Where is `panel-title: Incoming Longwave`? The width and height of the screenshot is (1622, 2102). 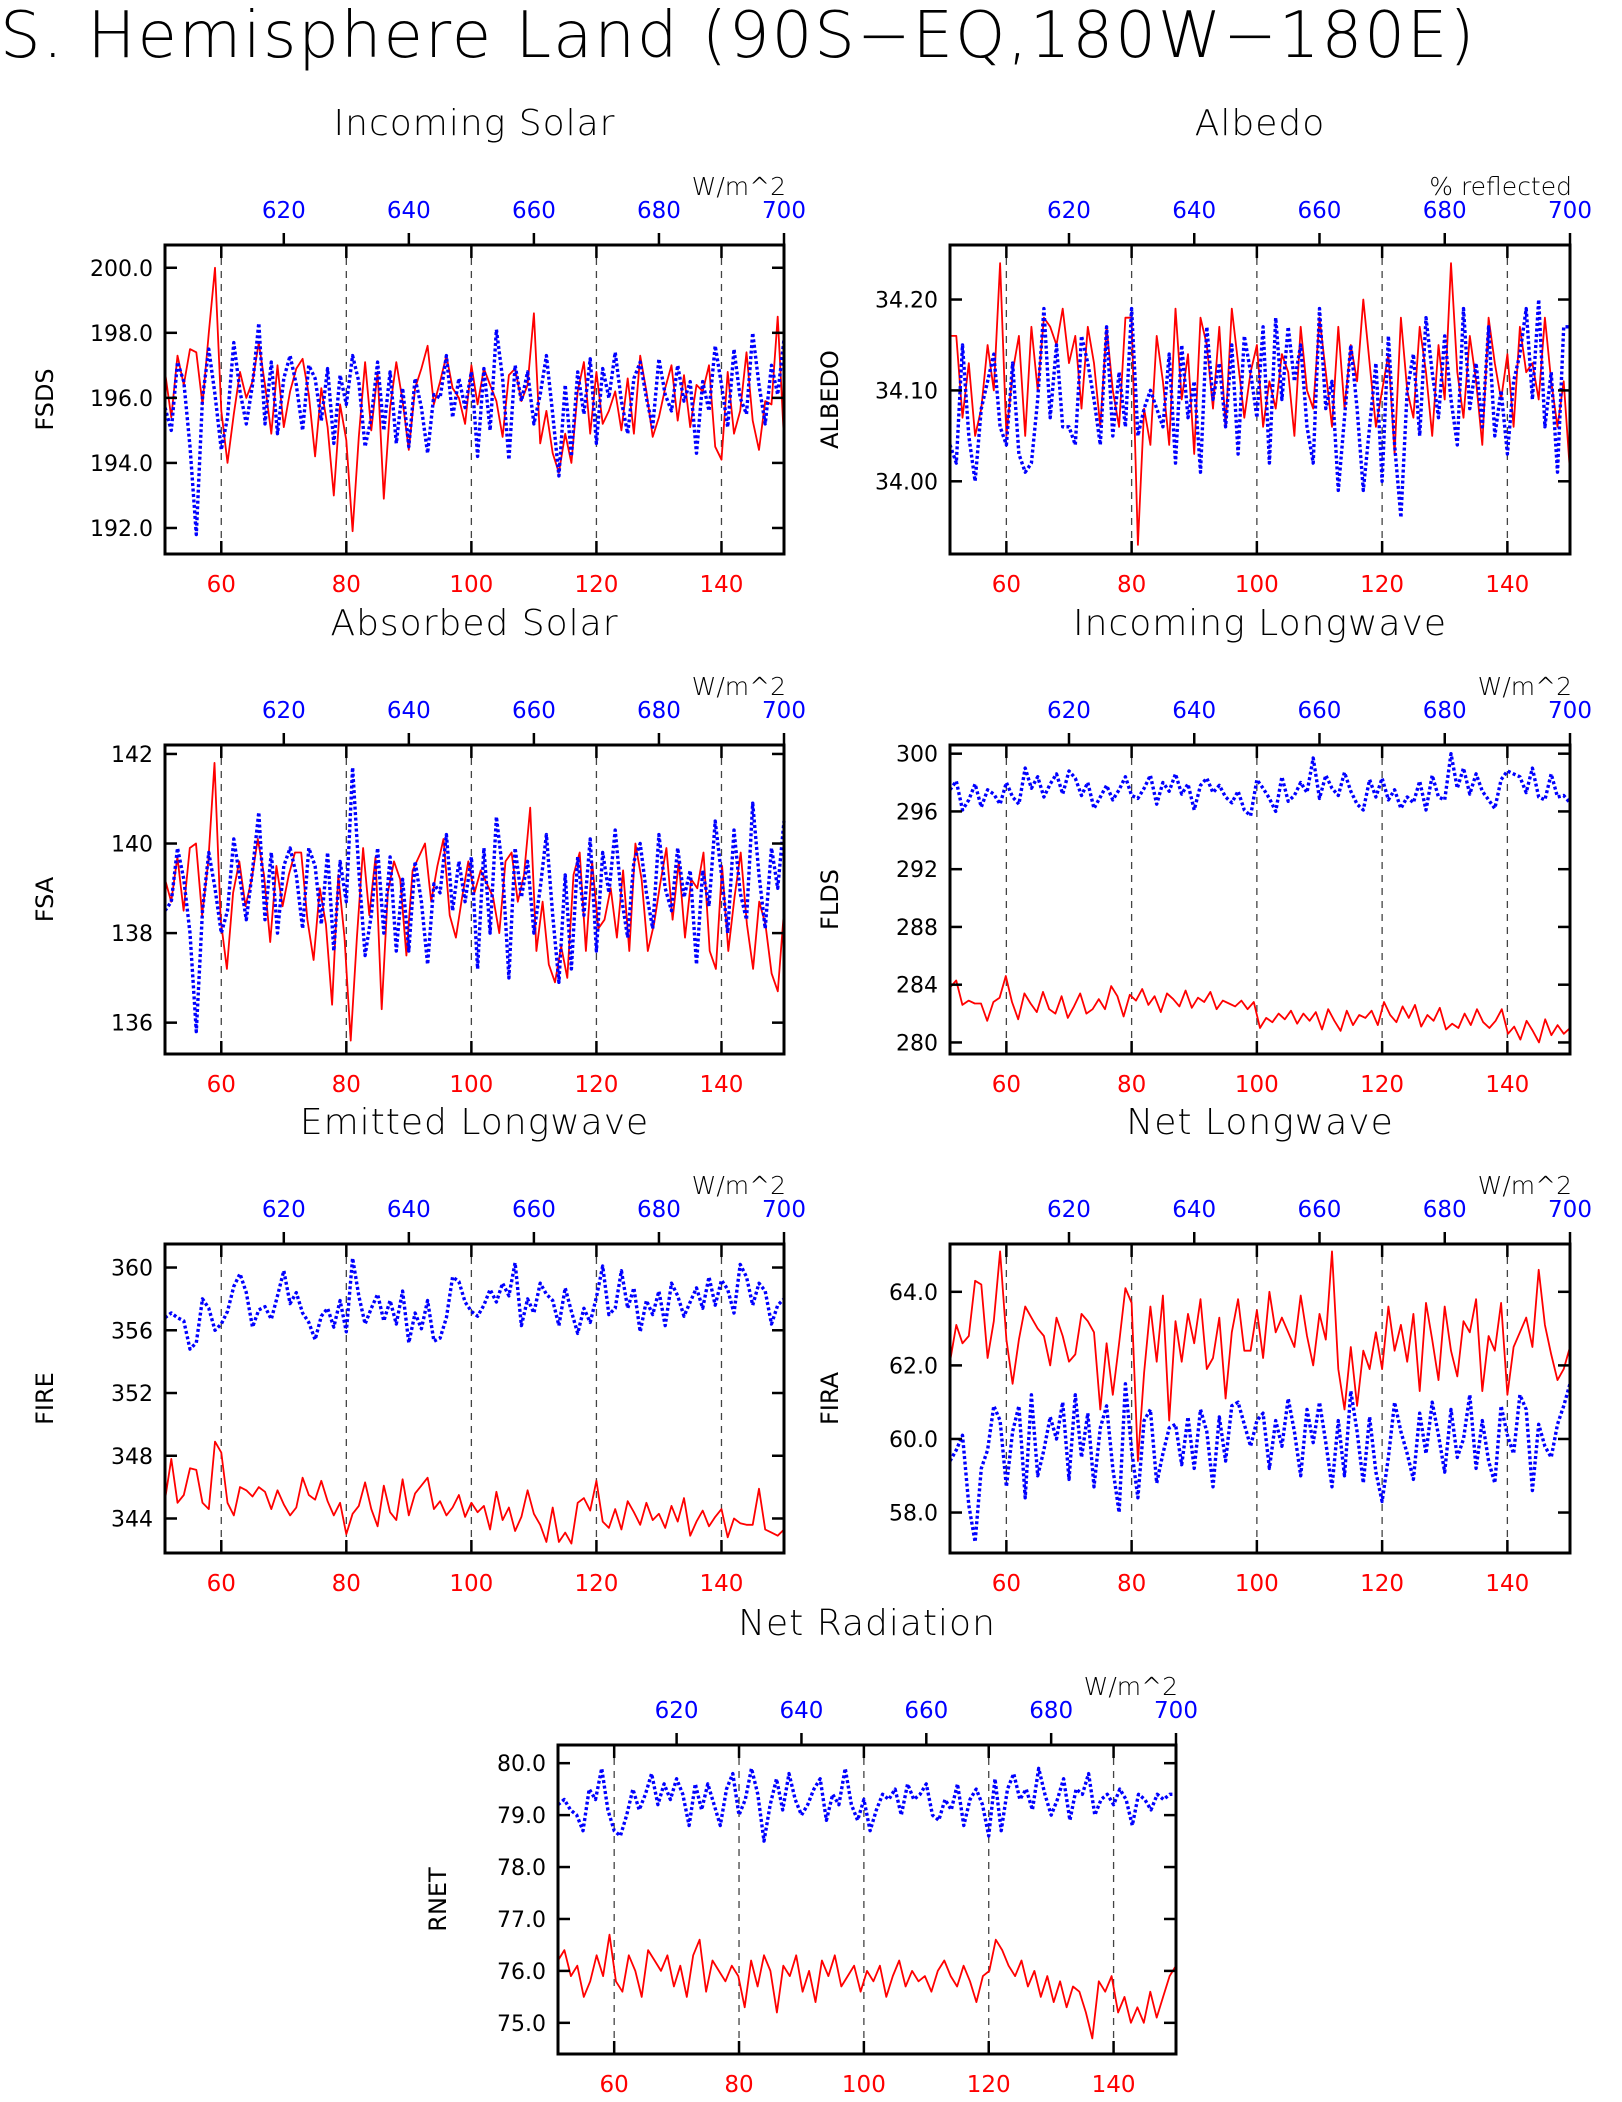 panel-title: Incoming Longwave is located at coordinates (1260, 623).